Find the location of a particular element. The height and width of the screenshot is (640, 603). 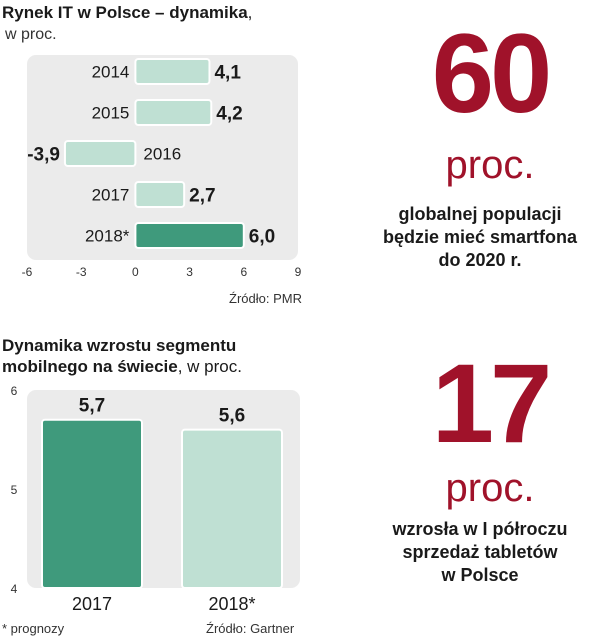

chart1-panel is located at coordinates (162, 157).